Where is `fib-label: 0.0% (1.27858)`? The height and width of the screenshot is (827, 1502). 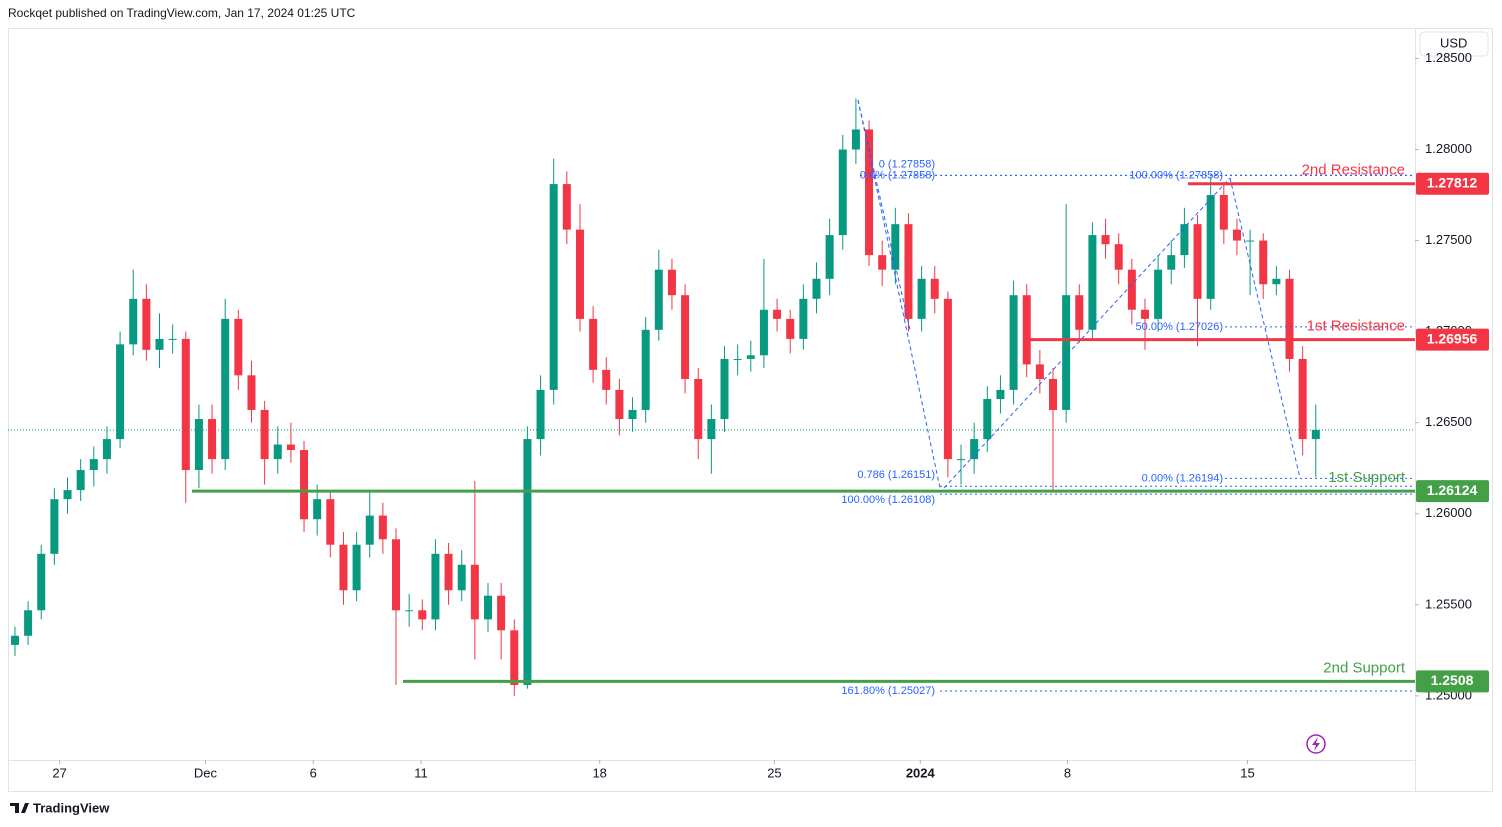 fib-label: 0.0% (1.27858) is located at coordinates (897, 175).